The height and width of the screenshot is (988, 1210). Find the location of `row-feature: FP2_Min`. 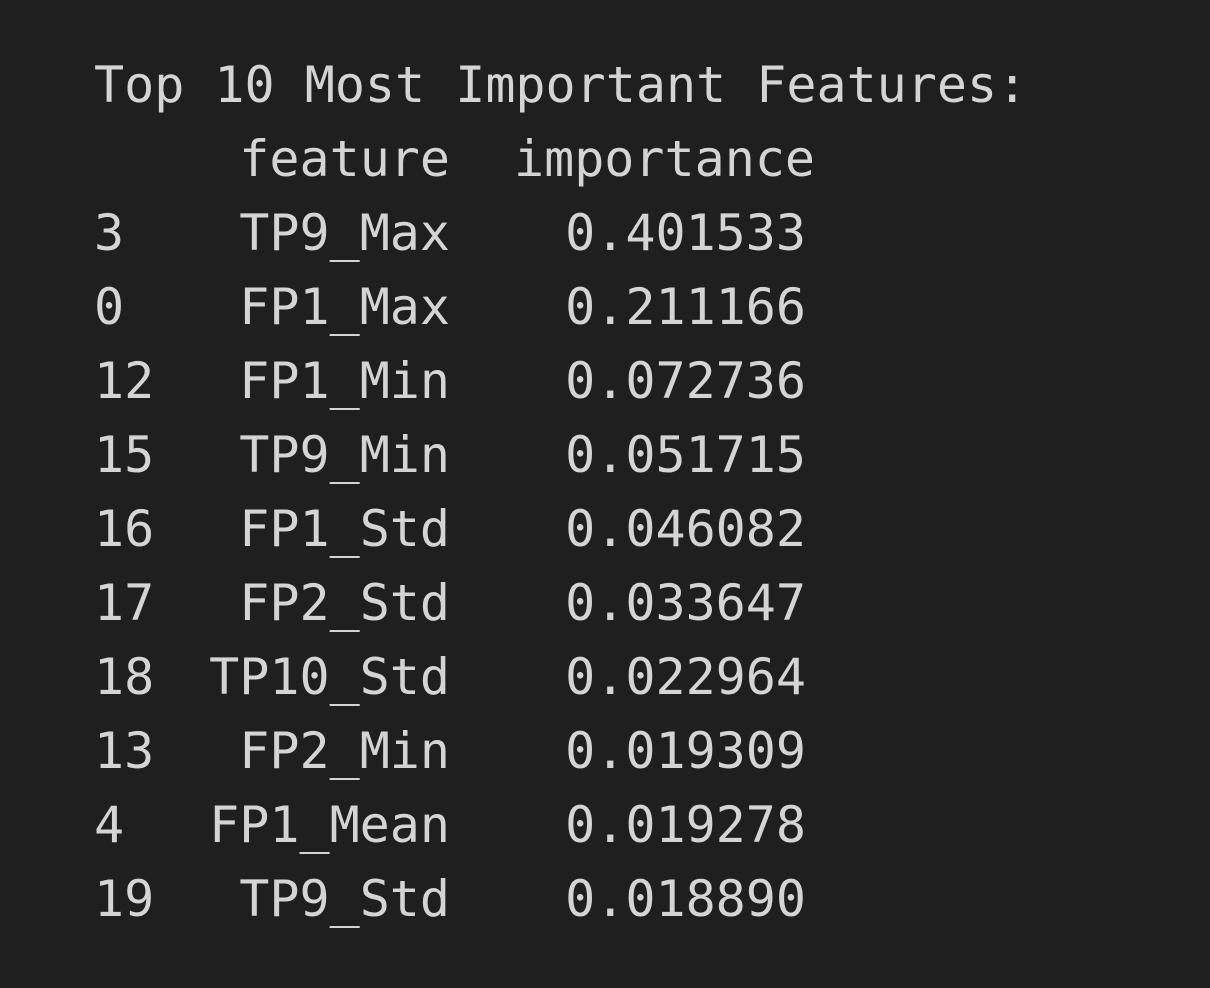

row-feature: FP2_Min is located at coordinates (344, 751).